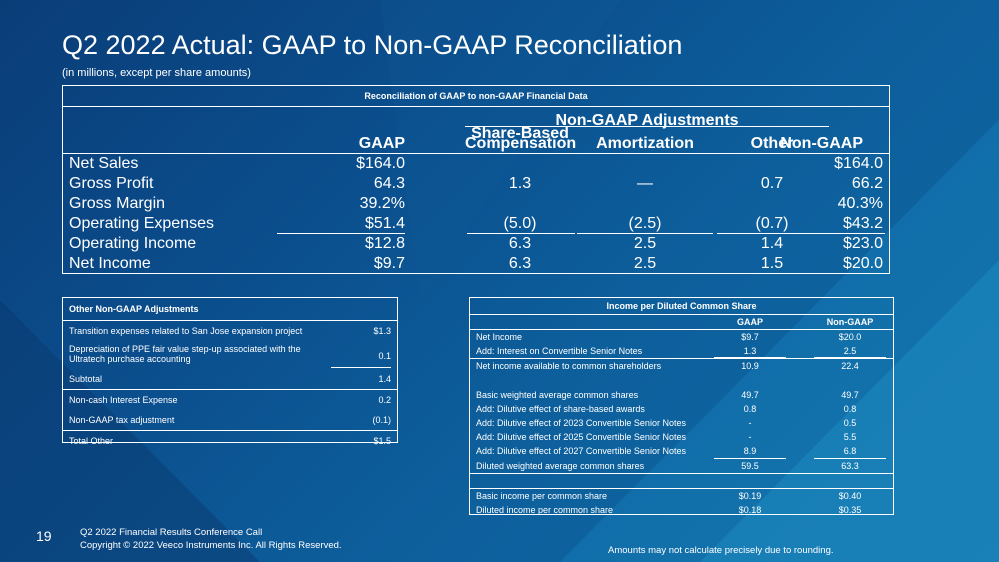 The height and width of the screenshot is (562, 999). What do you see at coordinates (230, 441) in the screenshot?
I see `table-row: Total Other $1.5` at bounding box center [230, 441].